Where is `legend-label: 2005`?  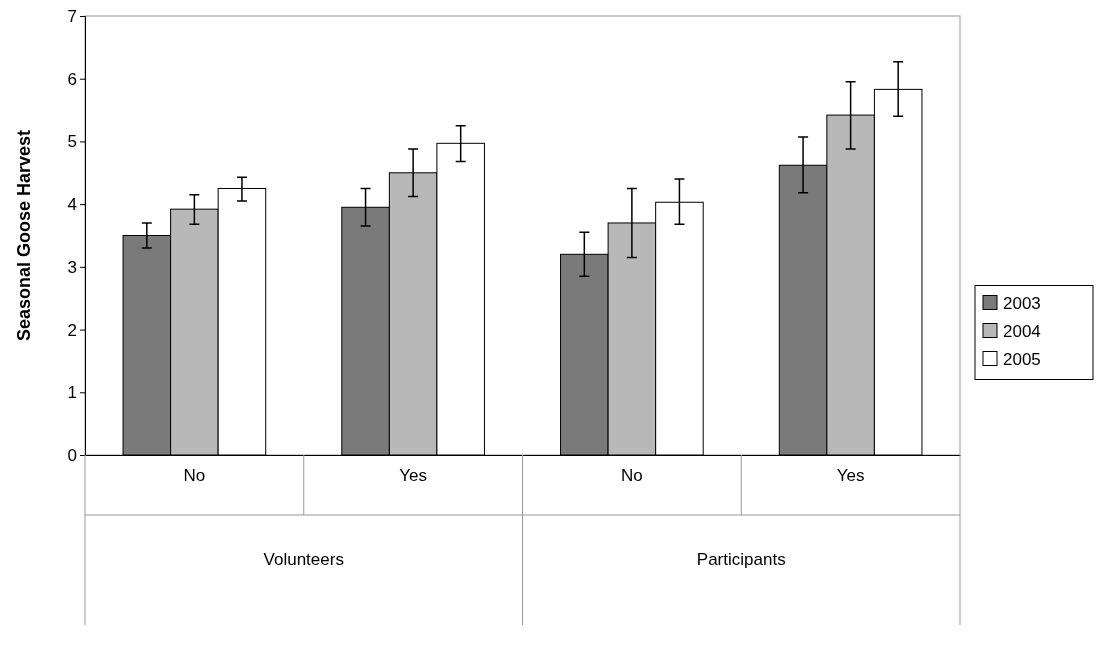 legend-label: 2005 is located at coordinates (1022, 359).